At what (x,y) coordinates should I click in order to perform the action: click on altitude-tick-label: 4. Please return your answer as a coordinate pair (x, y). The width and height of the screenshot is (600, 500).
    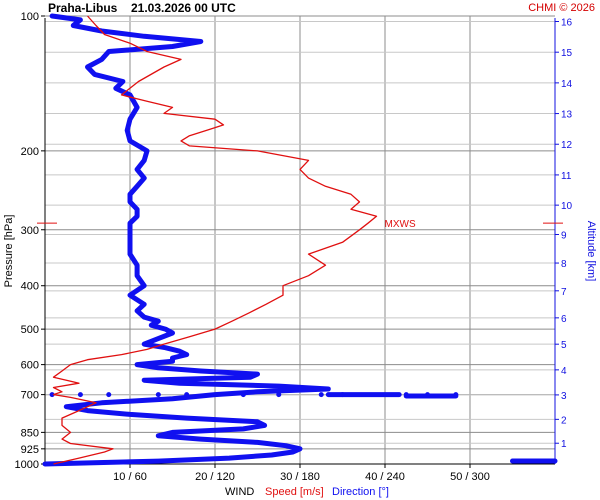
    Looking at the image, I should click on (564, 371).